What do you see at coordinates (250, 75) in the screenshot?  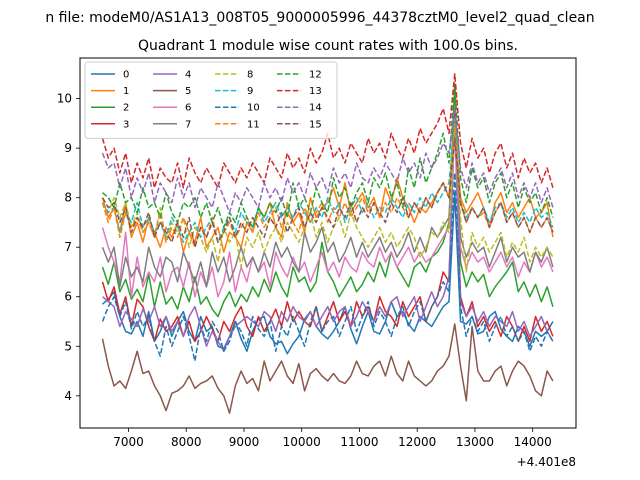 I see `legend-label-8: 8` at bounding box center [250, 75].